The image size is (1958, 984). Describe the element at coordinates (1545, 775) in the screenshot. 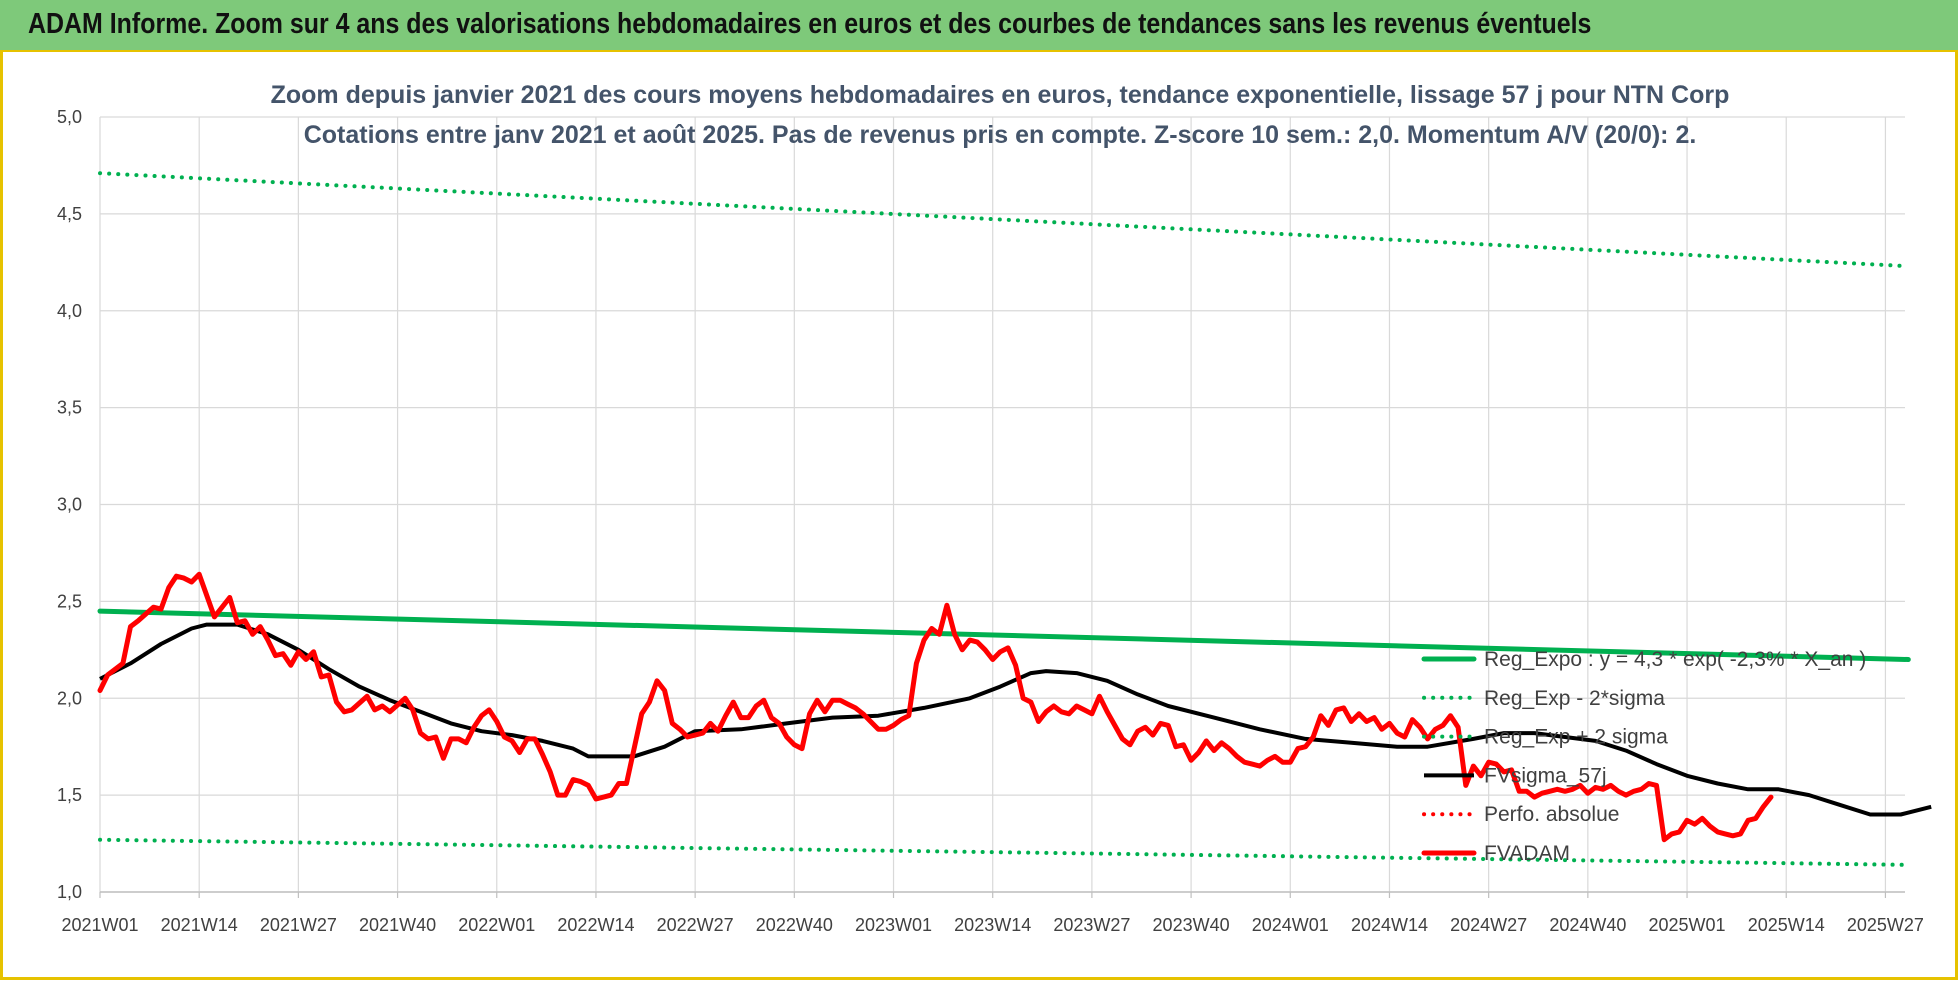

I see `legend-label: FVsigma_57j` at that location.